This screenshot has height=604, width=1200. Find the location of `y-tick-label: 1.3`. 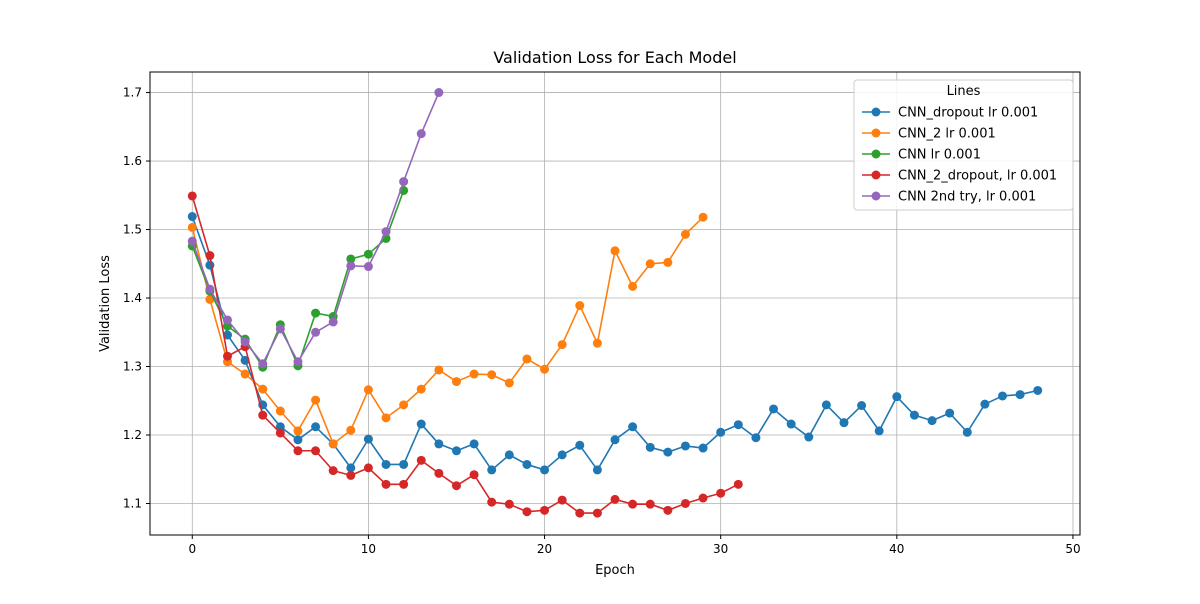

y-tick-label: 1.3 is located at coordinates (132, 367).